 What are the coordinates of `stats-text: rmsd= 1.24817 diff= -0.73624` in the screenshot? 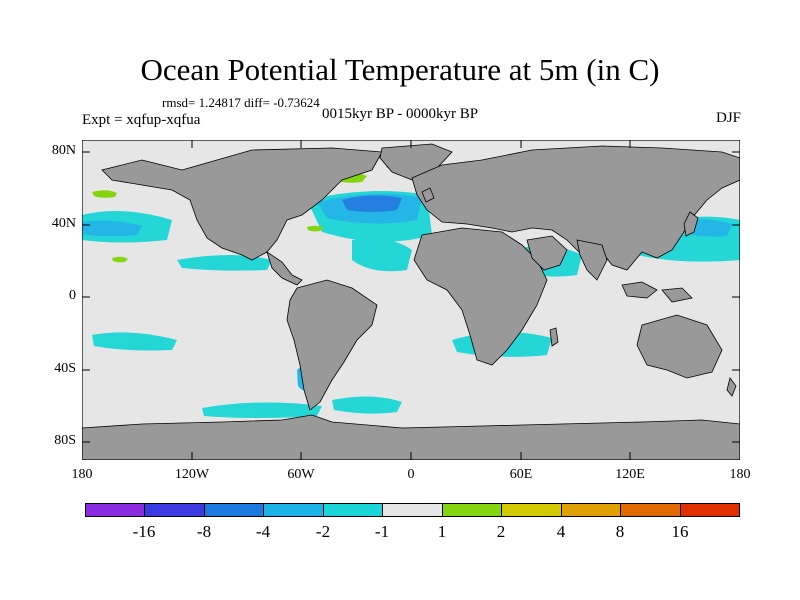 It's located at (241, 102).